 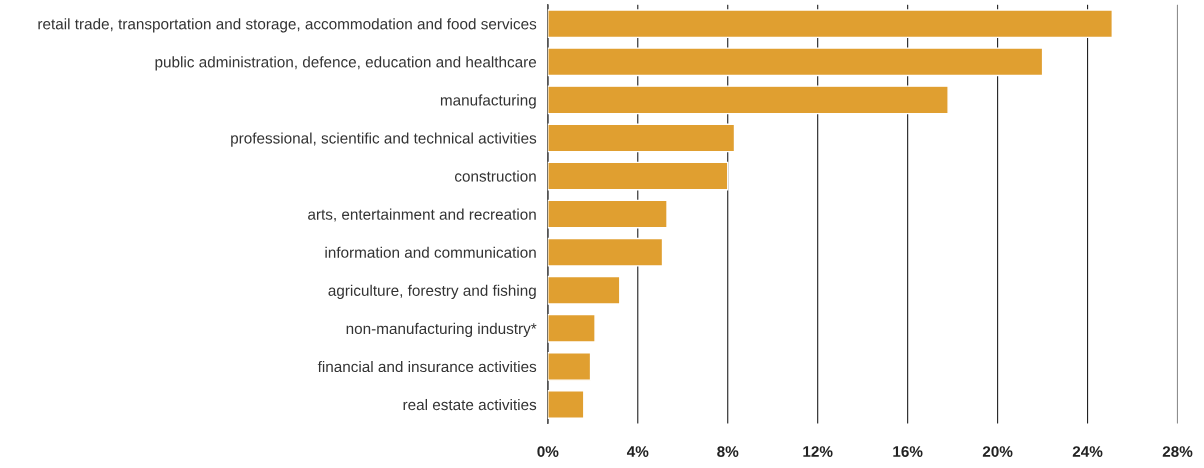 What do you see at coordinates (287, 25) in the screenshot?
I see `y-tick-label: retail trade, transportation and storage, accommodation and food services` at bounding box center [287, 25].